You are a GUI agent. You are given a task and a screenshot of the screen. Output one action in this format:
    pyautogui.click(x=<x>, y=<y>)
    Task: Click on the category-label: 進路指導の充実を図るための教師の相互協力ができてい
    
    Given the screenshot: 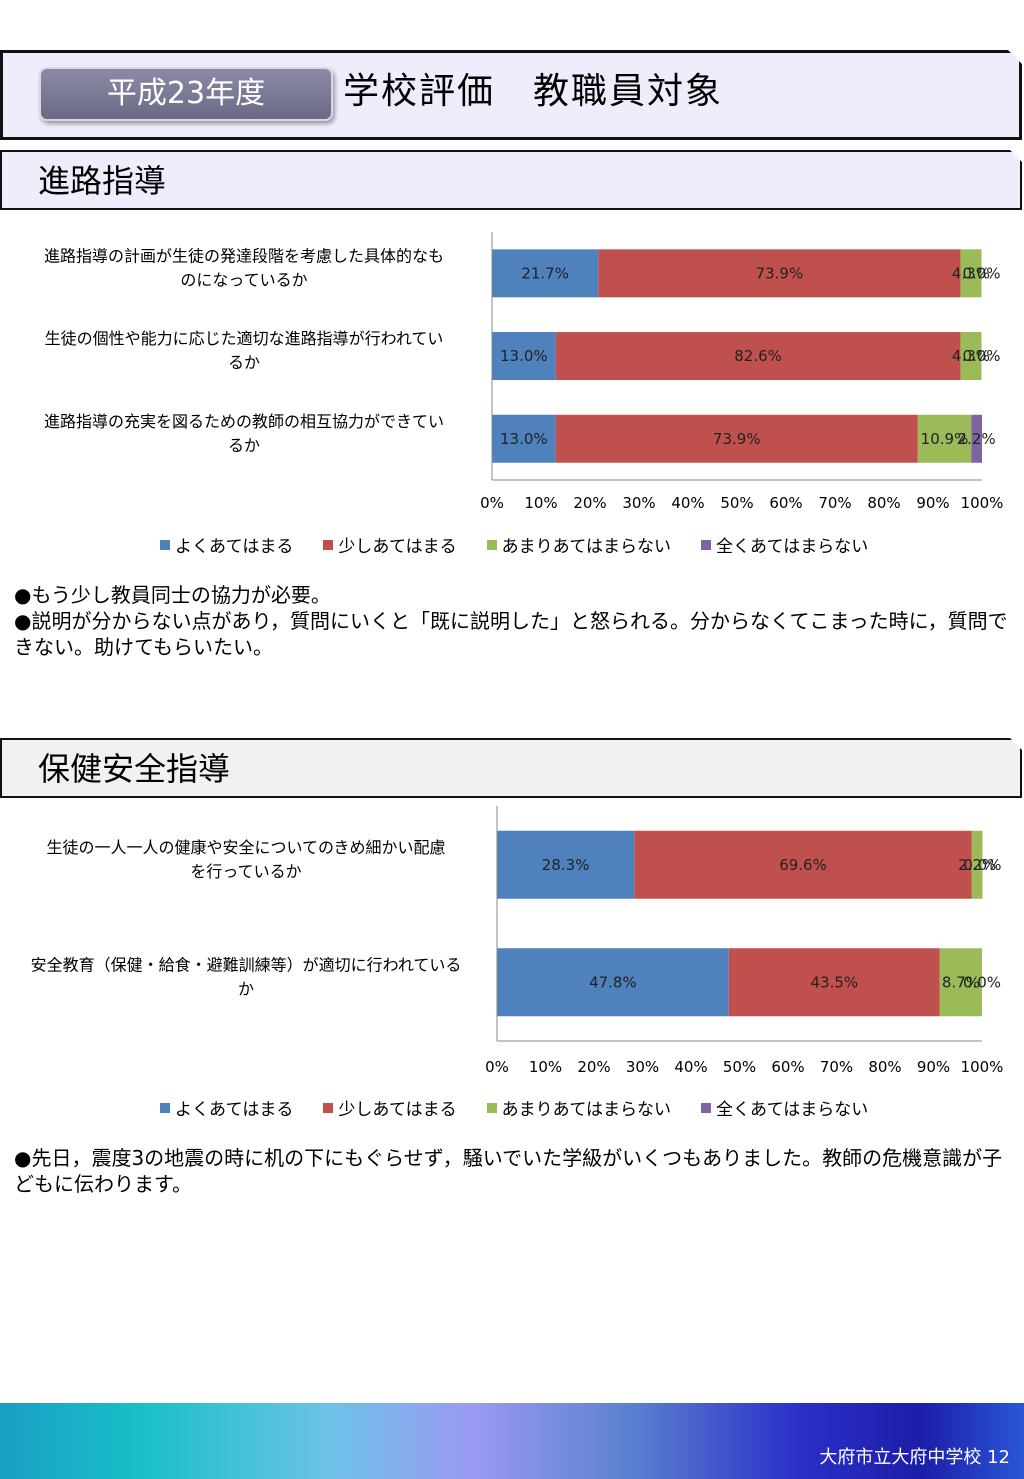 What is the action you would take?
    pyautogui.click(x=244, y=421)
    